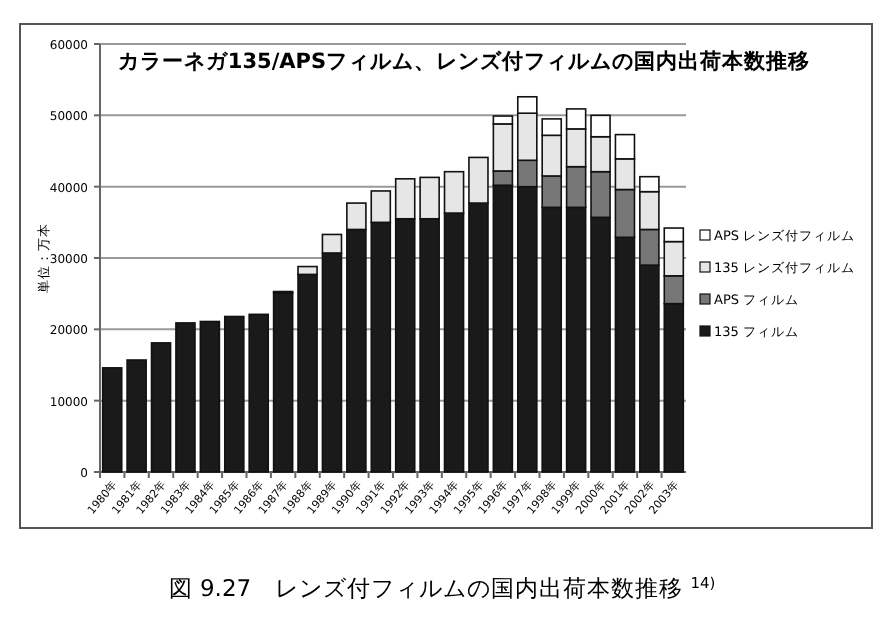 The height and width of the screenshot is (644, 884). I want to click on chart-title: カラーネガ135/APSフィルム、レンズ付フィルムの国内出荷本数推移, so click(464, 61).